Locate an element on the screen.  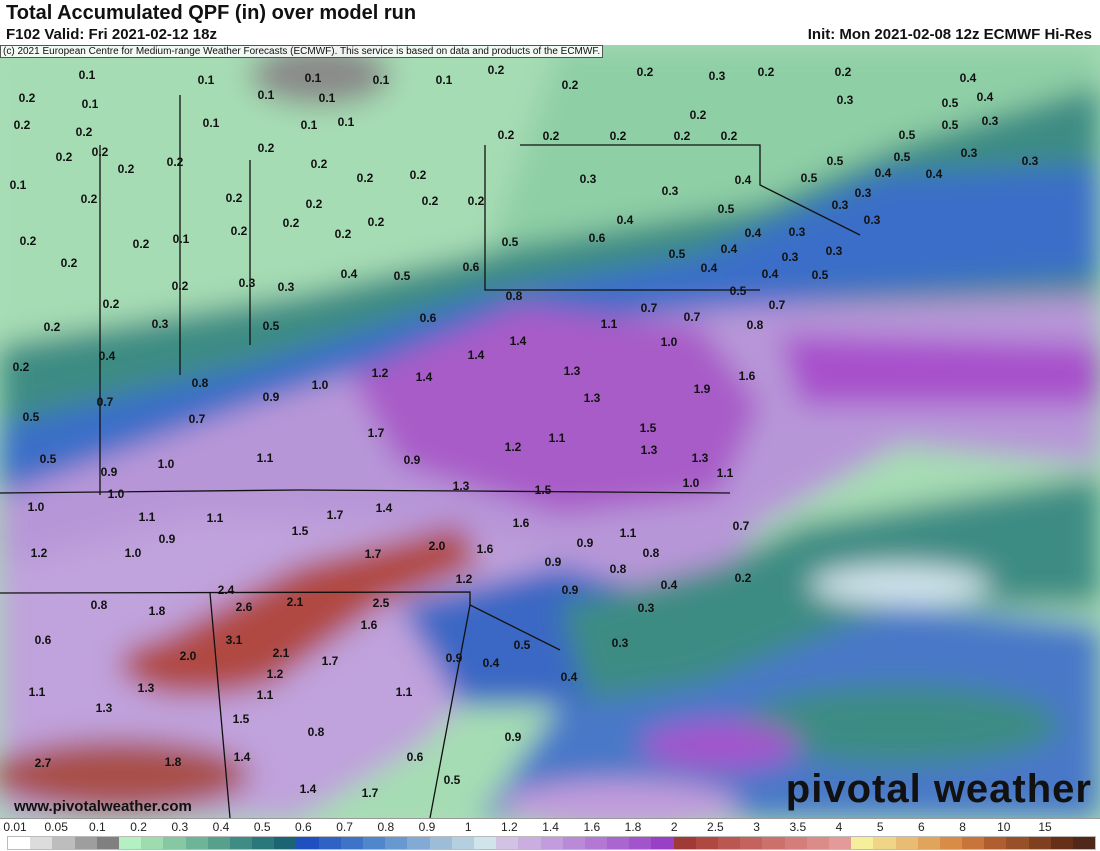
qpf-value-label: 3.1 is located at coordinates (234, 640).